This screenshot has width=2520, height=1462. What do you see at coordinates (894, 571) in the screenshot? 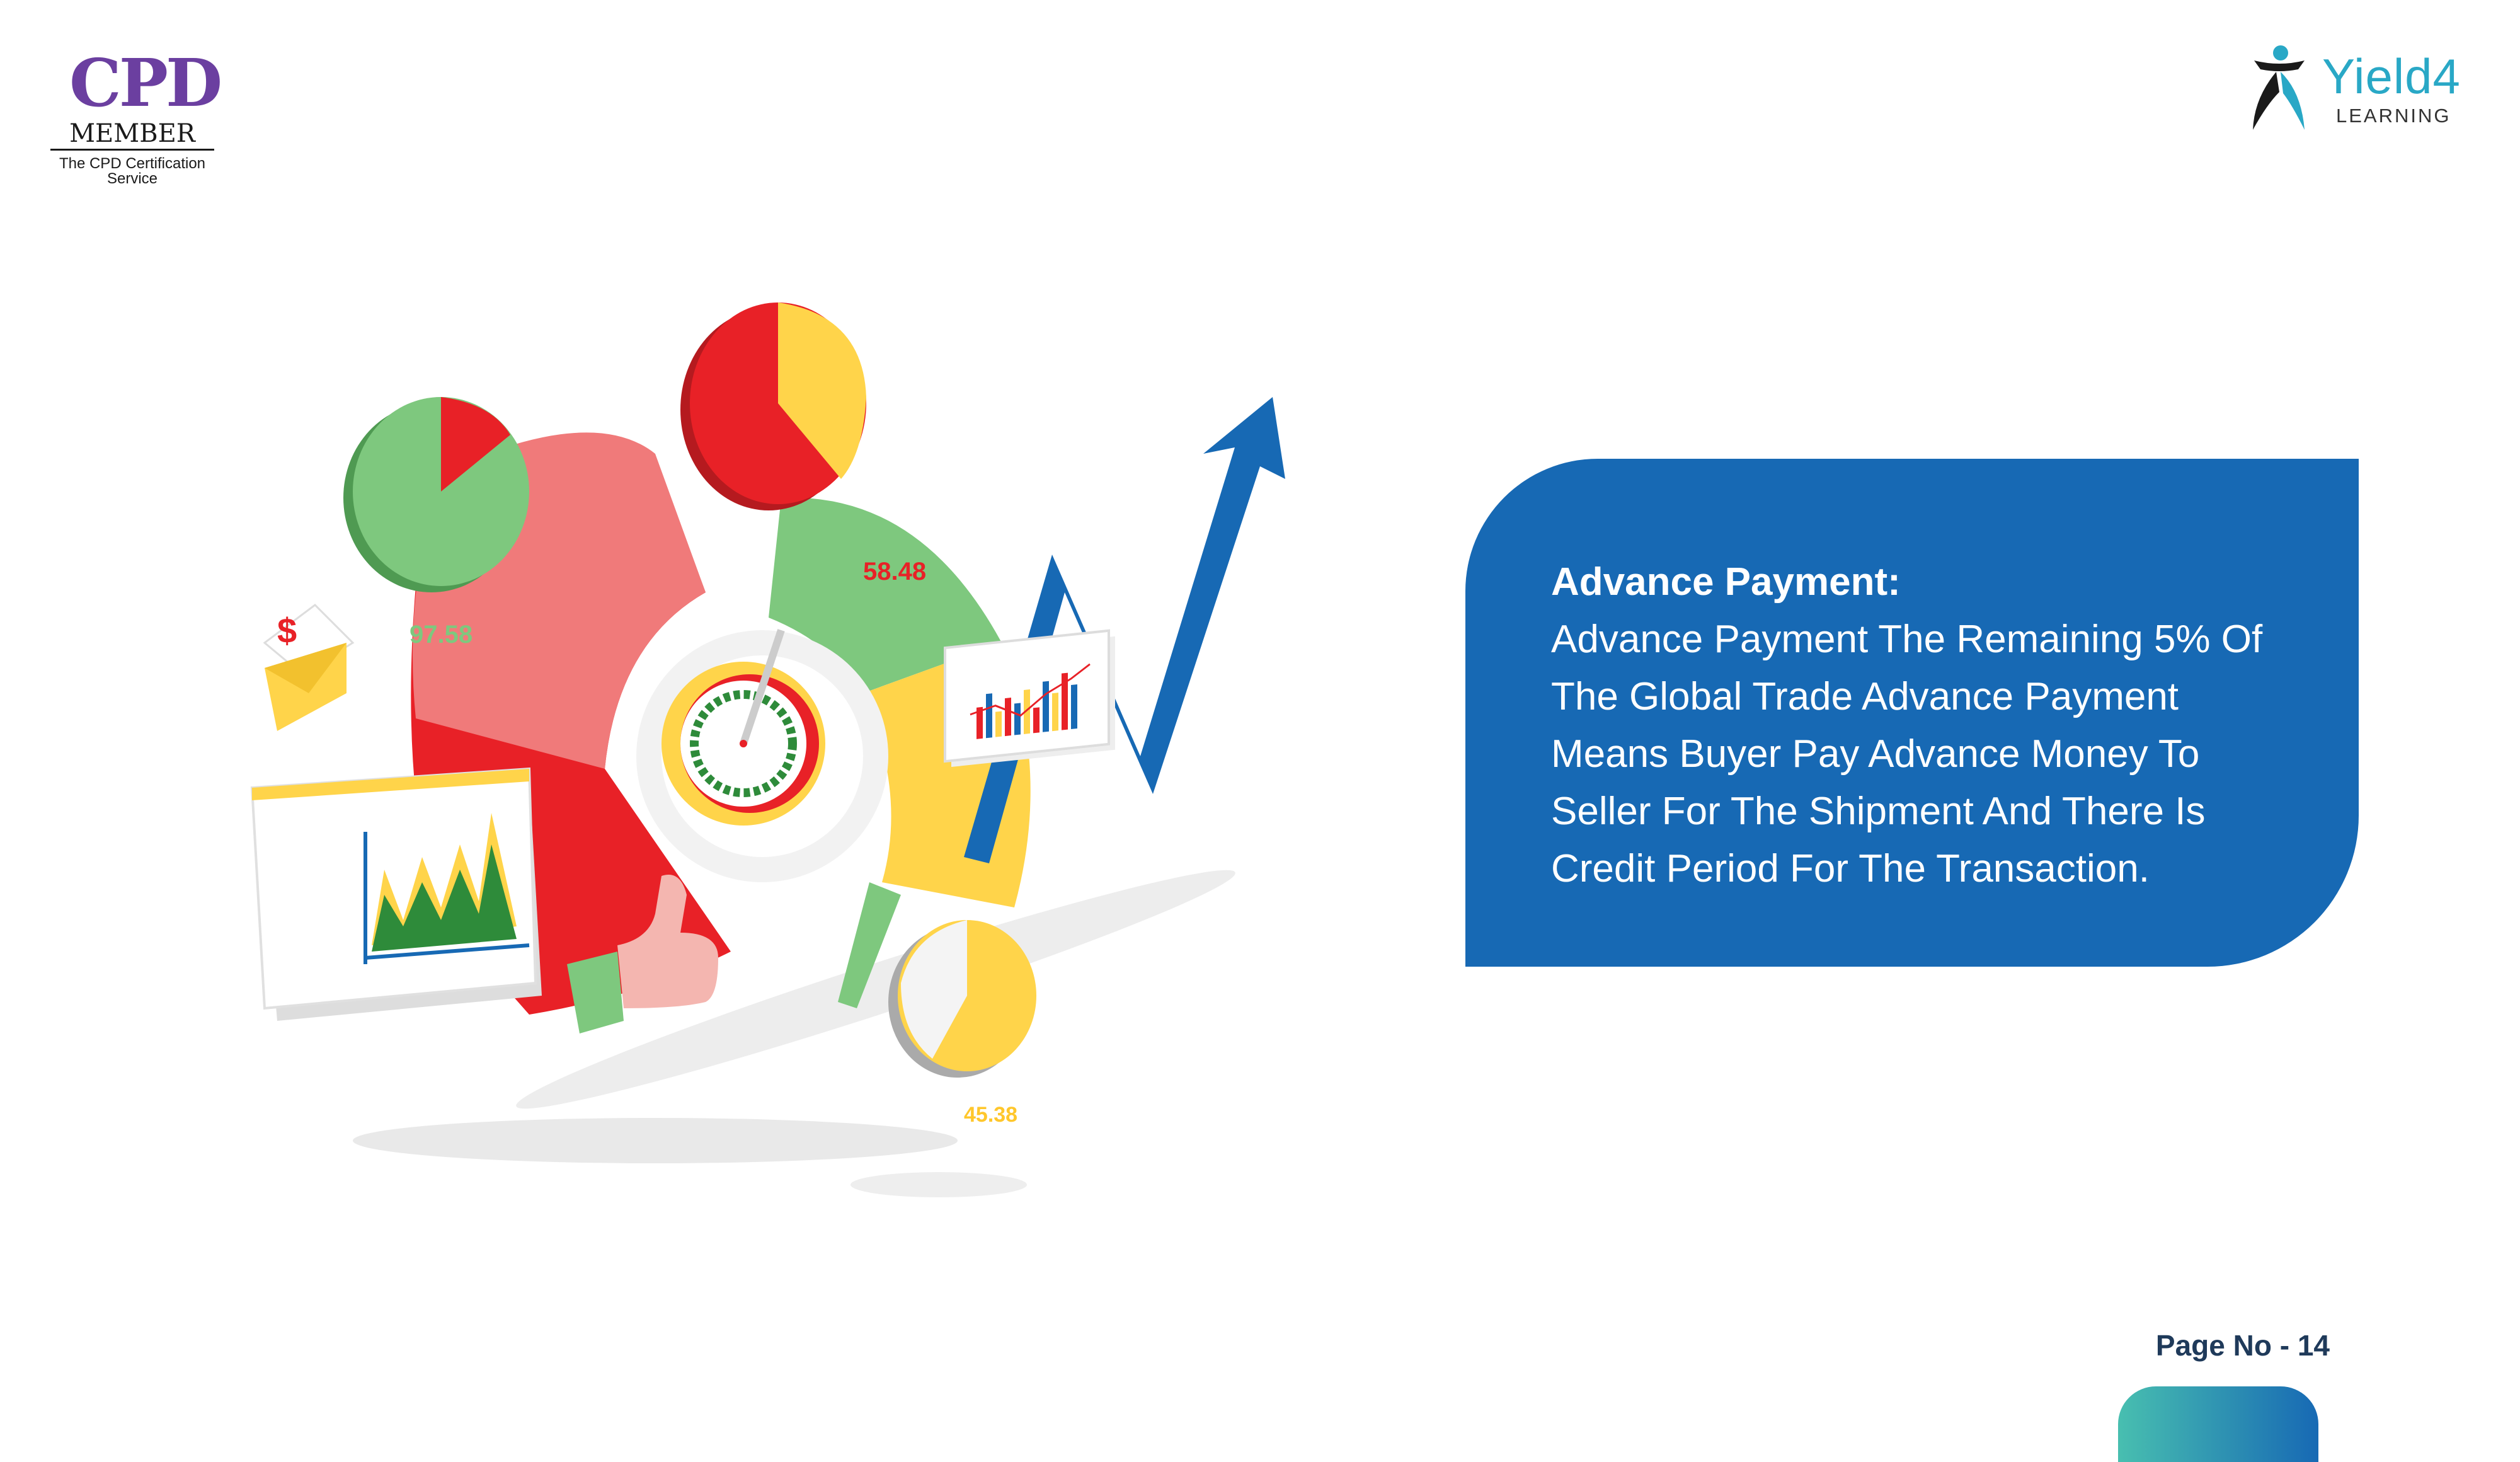
I see `value-label-2: 58.48` at bounding box center [894, 571].